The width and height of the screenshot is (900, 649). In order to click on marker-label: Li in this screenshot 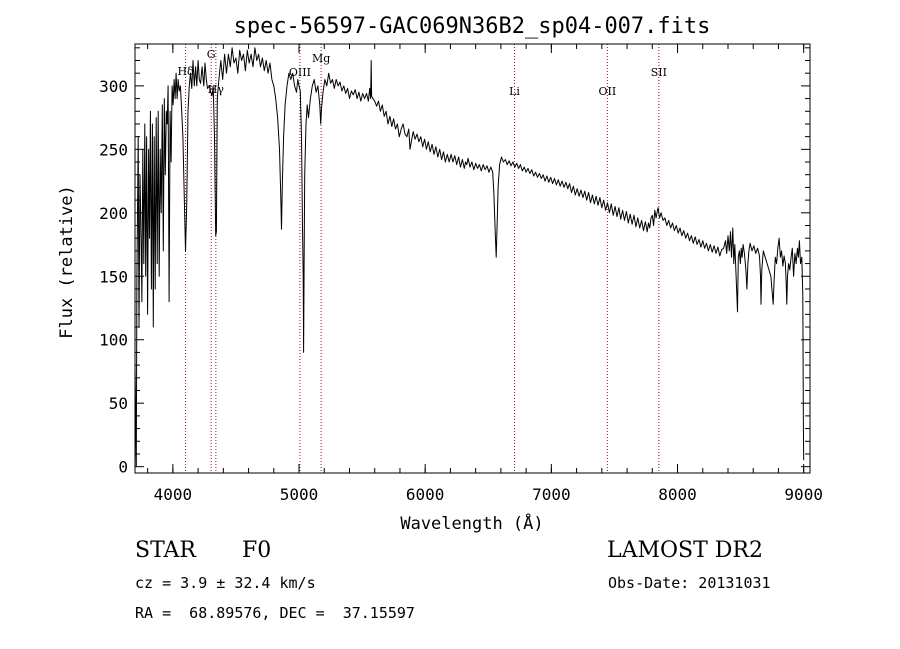, I will do `click(514, 91)`.